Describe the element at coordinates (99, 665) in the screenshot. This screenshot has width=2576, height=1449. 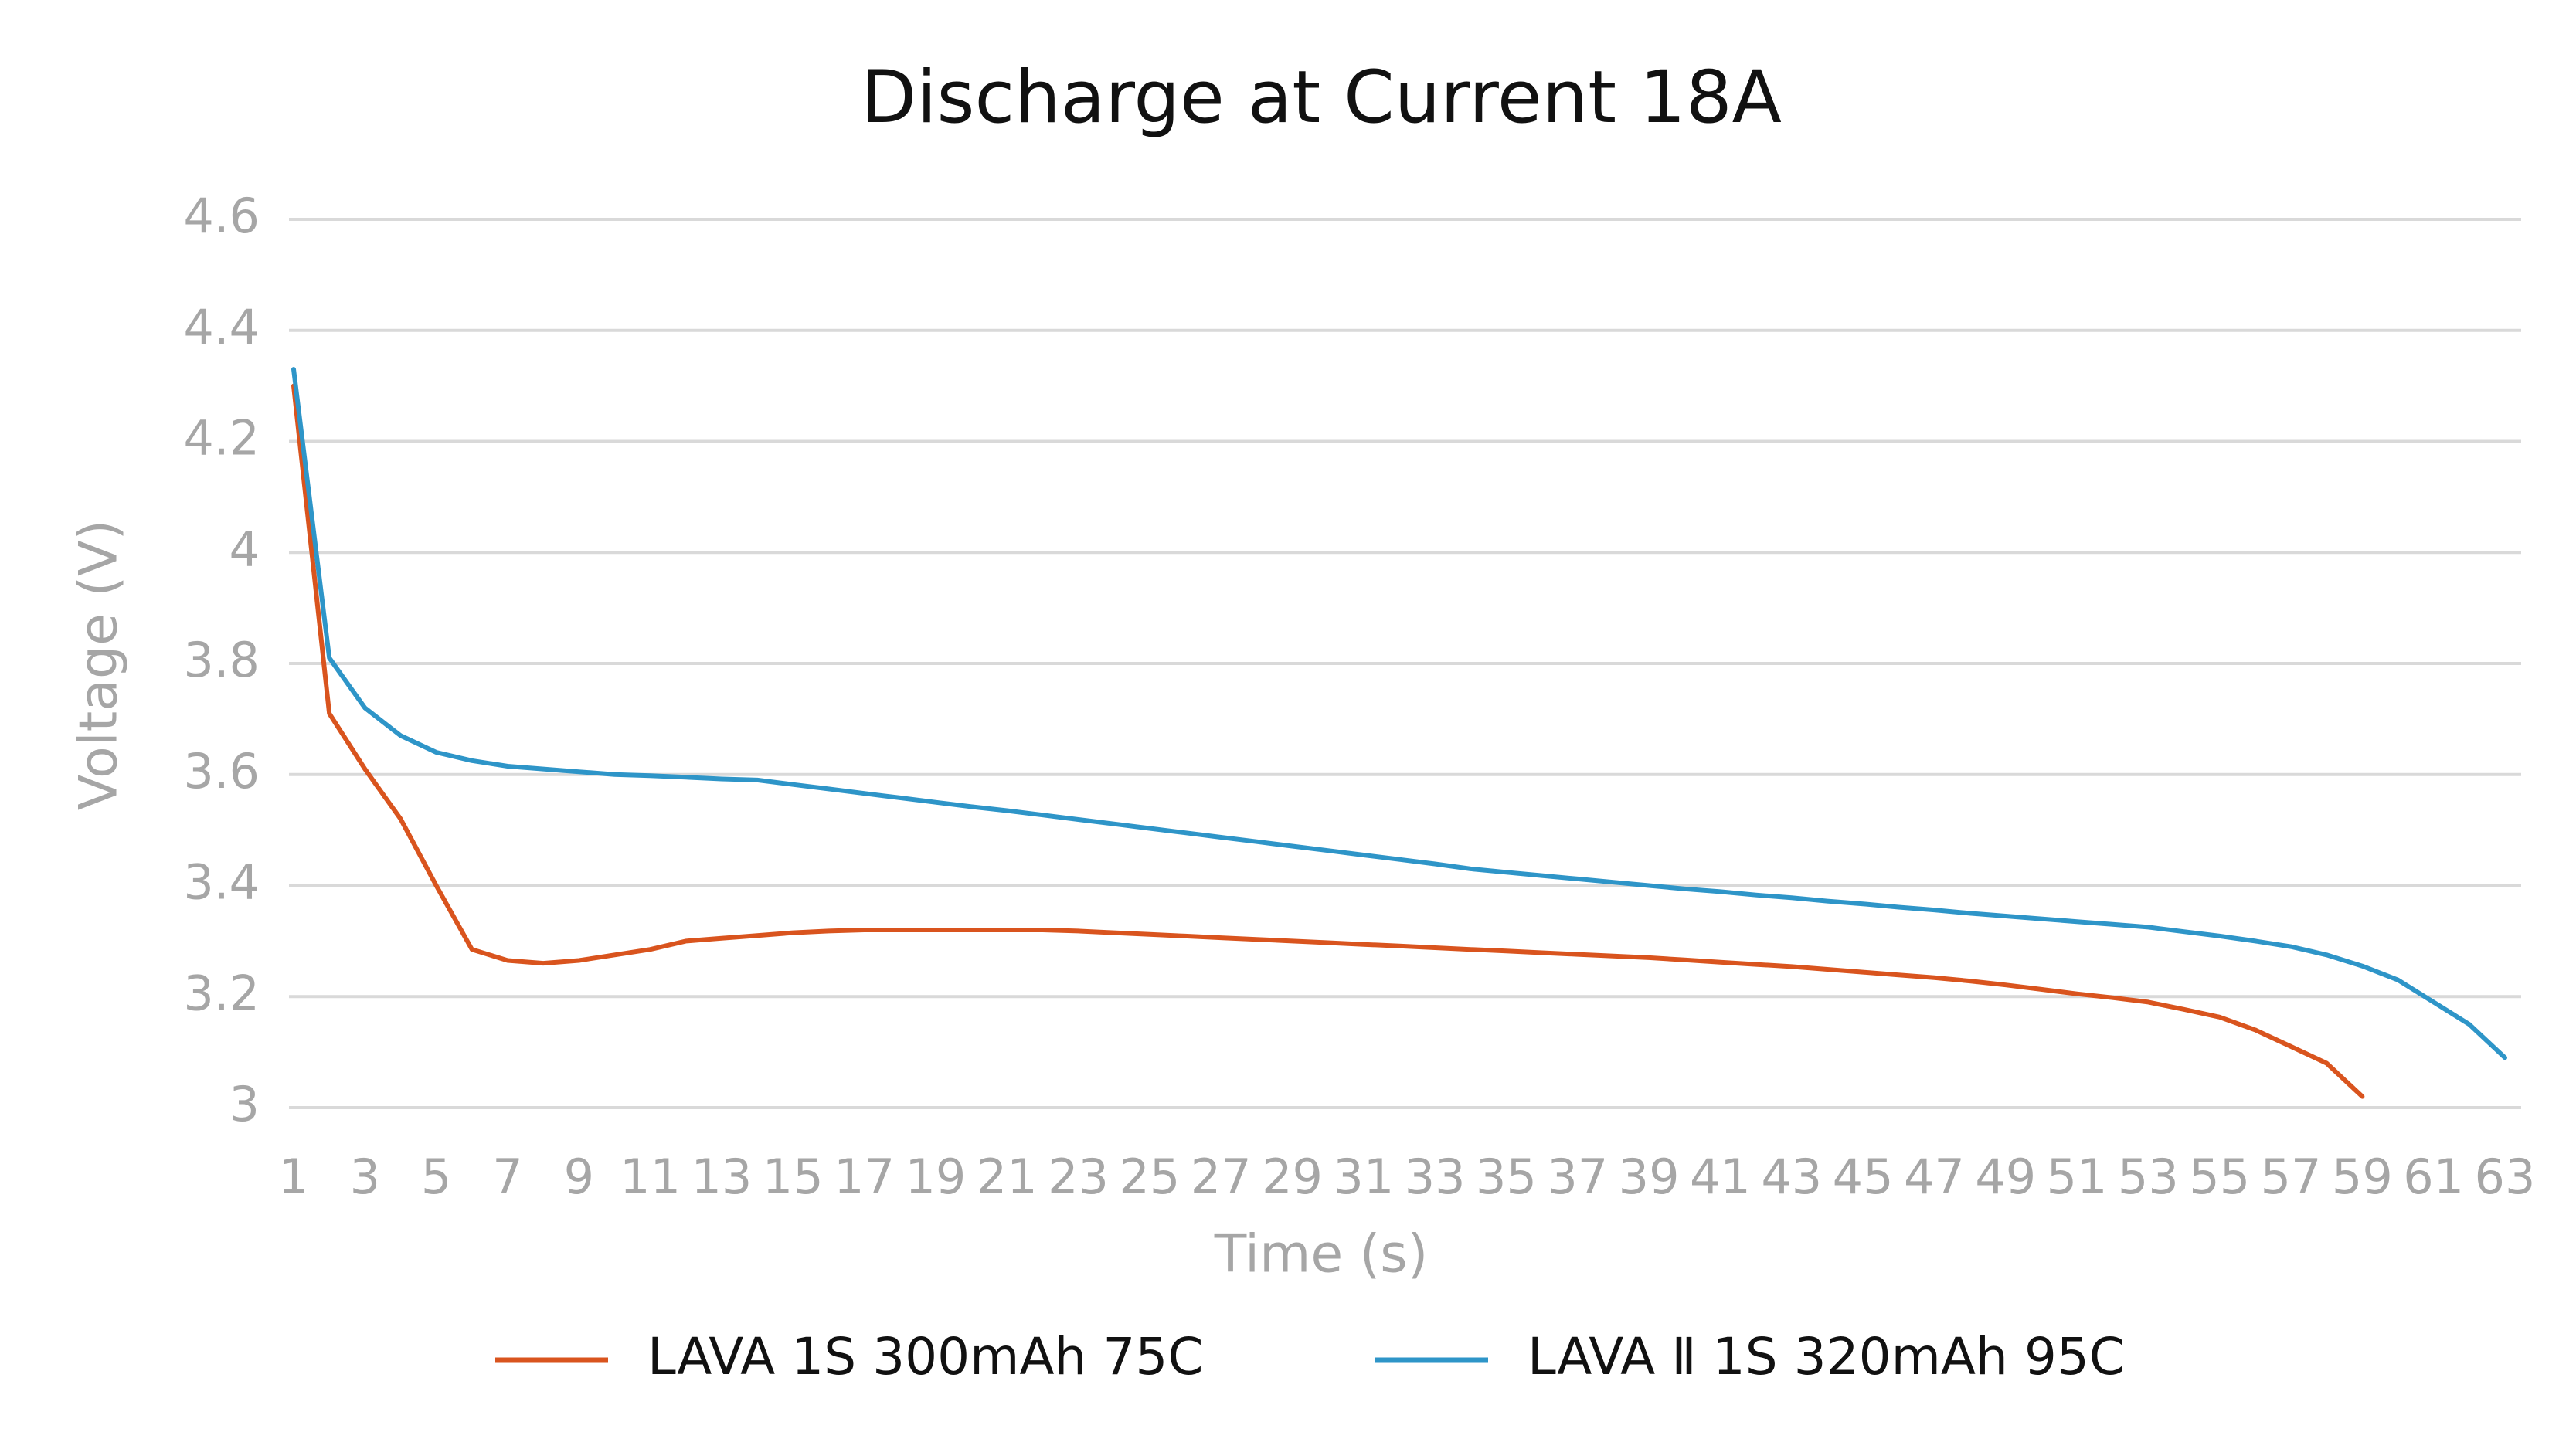
I see `y-axis-title: Voltage (V)` at that location.